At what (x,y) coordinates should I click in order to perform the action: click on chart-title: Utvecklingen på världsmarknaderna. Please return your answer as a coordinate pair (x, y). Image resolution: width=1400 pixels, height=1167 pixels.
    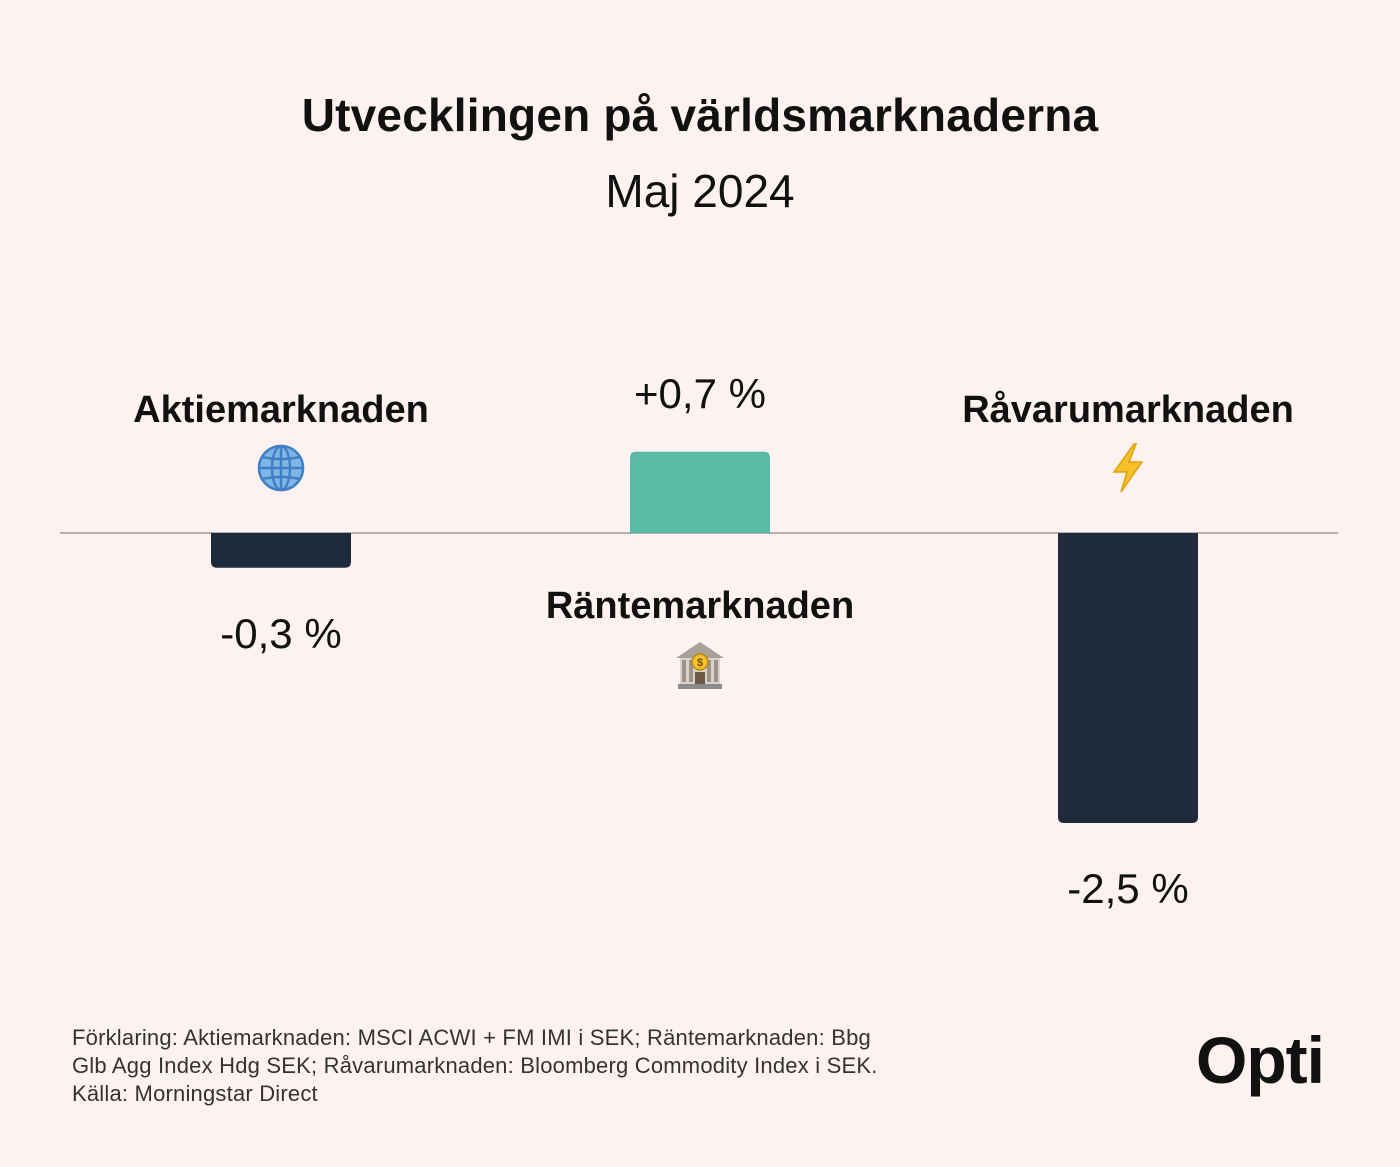
    Looking at the image, I should click on (700, 115).